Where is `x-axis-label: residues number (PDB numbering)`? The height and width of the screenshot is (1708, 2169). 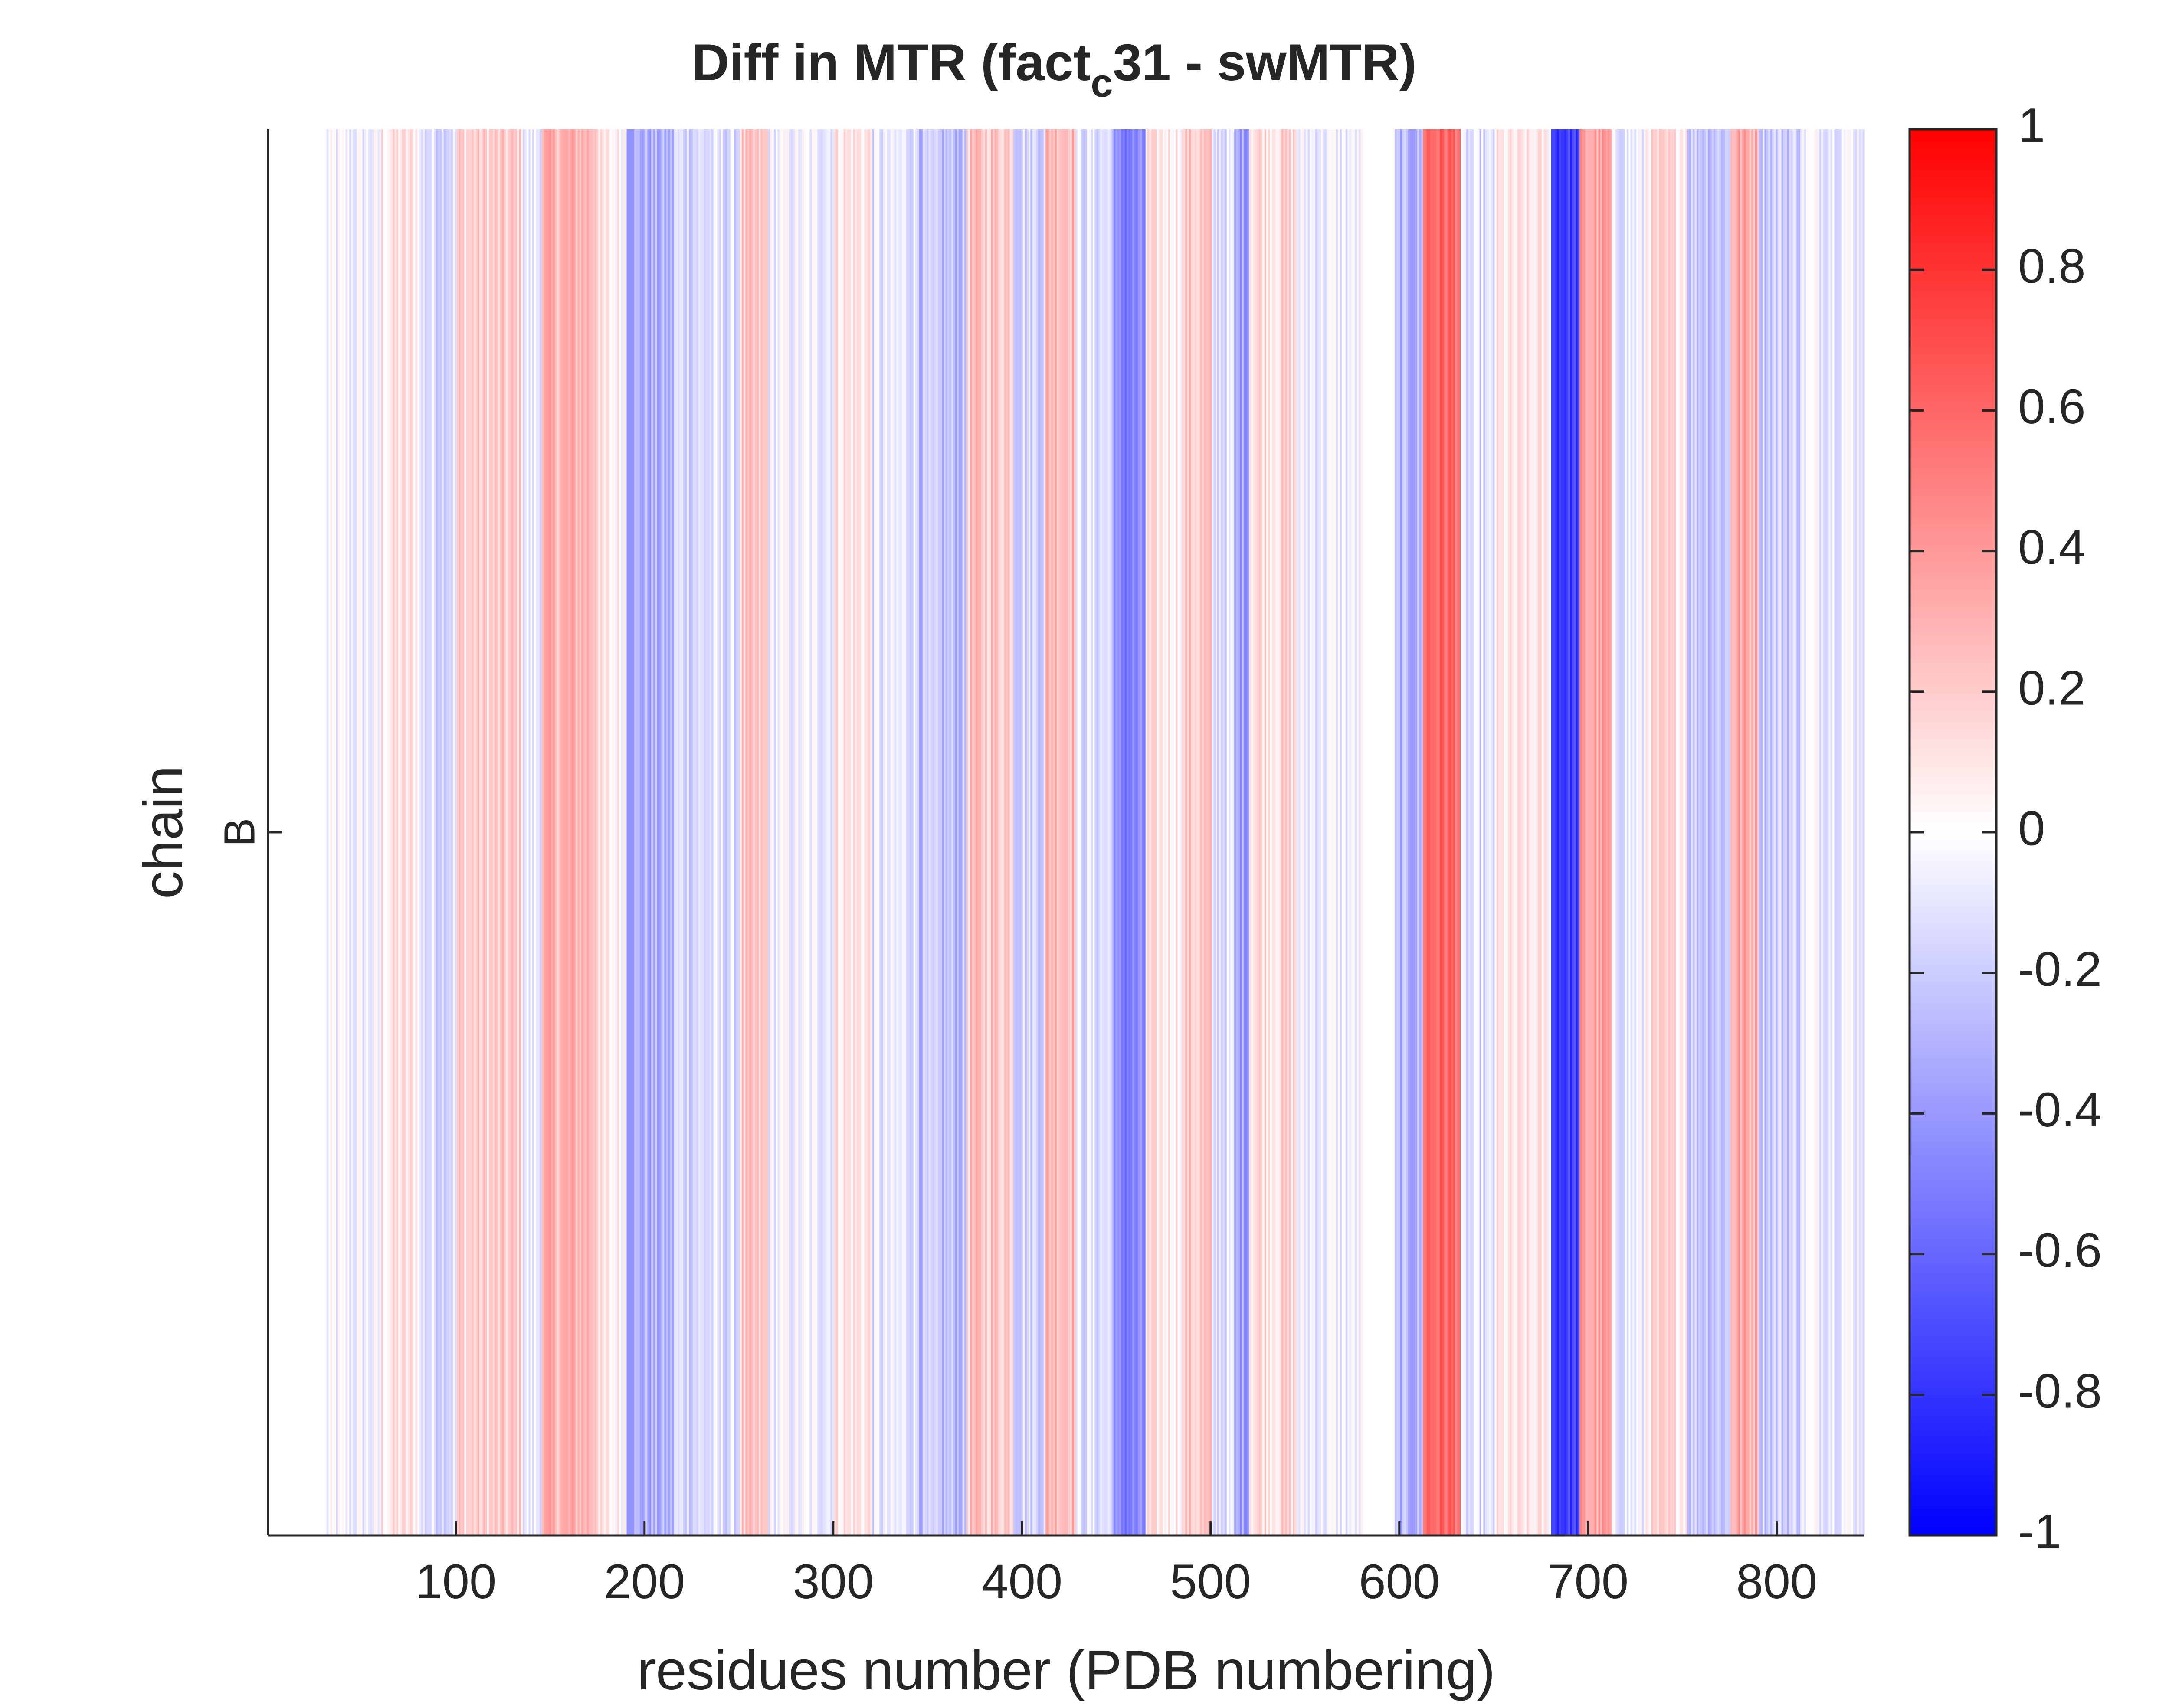
x-axis-label: residues number (PDB numbering) is located at coordinates (1066, 1670).